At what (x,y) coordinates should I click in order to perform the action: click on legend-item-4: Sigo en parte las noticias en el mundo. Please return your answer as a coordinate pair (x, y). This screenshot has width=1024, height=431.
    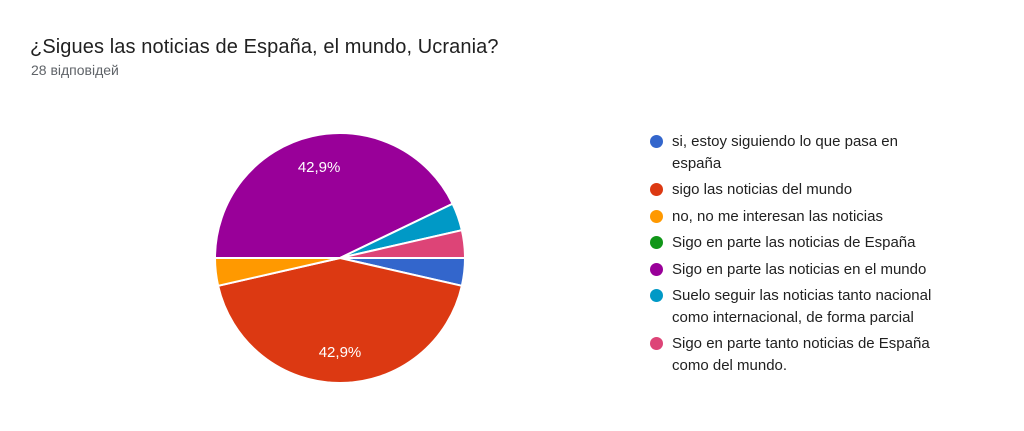
    Looking at the image, I should click on (820, 270).